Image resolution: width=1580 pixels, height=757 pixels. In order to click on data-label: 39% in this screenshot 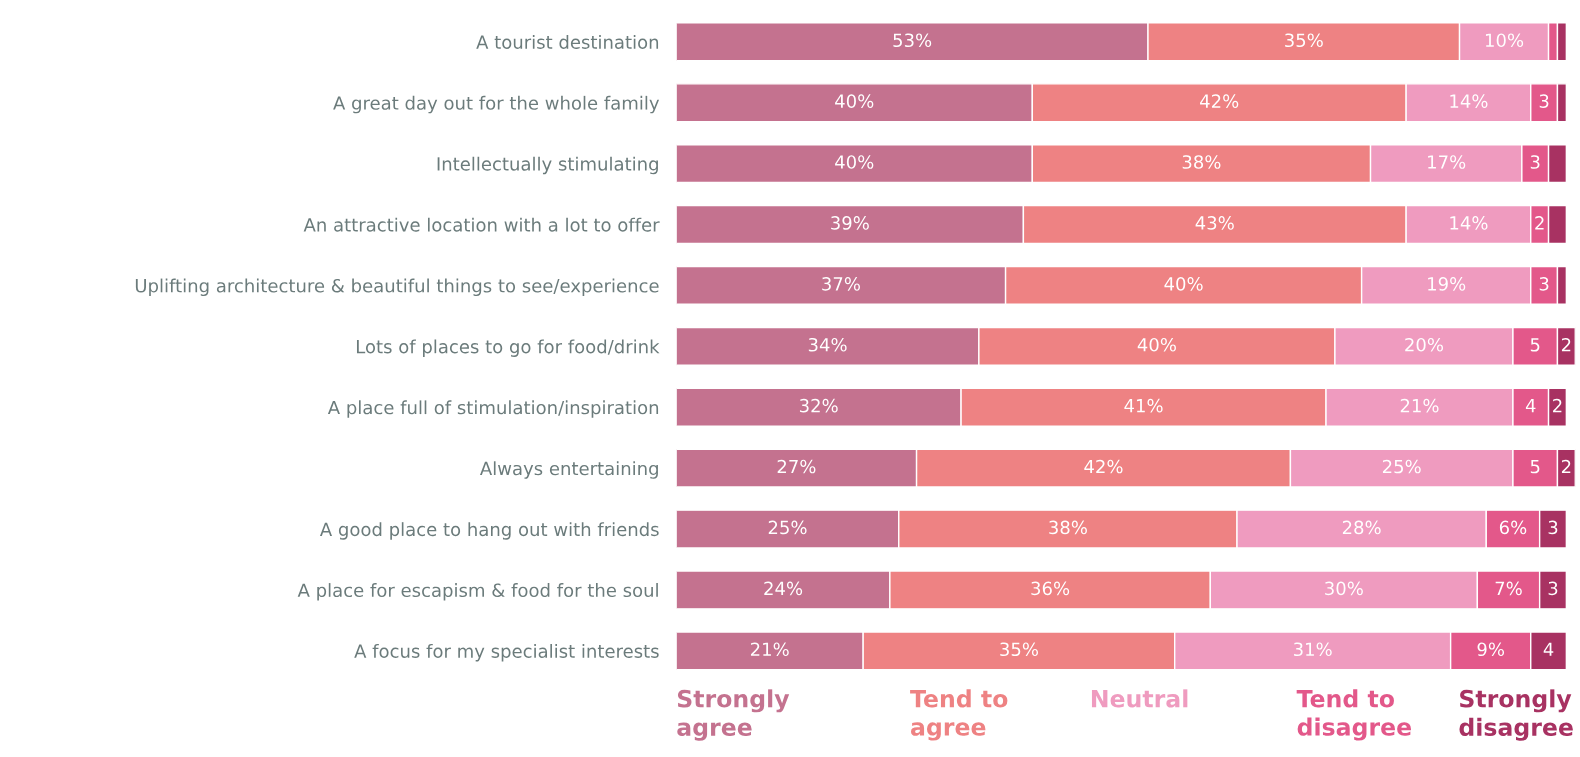, I will do `click(850, 223)`.